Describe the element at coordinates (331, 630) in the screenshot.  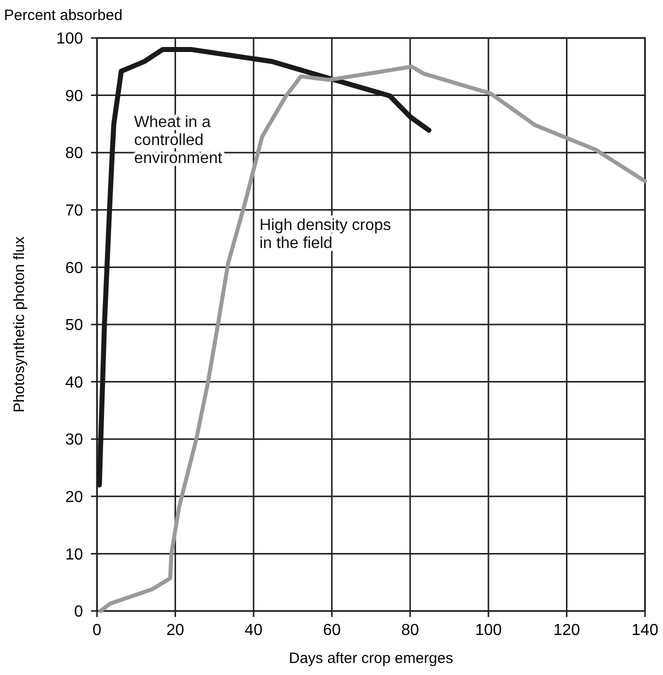
I see `x-tick-label: 60` at that location.